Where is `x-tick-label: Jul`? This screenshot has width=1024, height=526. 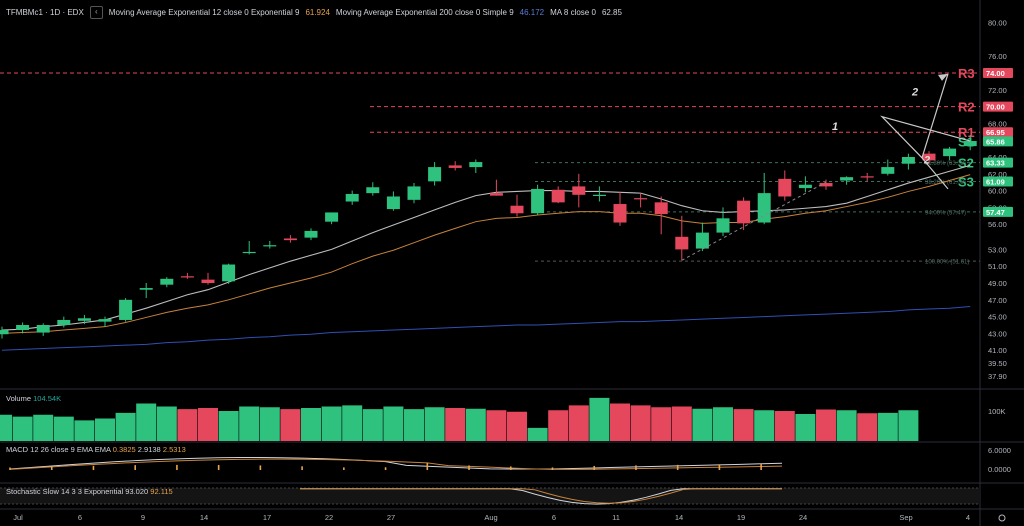 x-tick-label: Jul is located at coordinates (18, 517).